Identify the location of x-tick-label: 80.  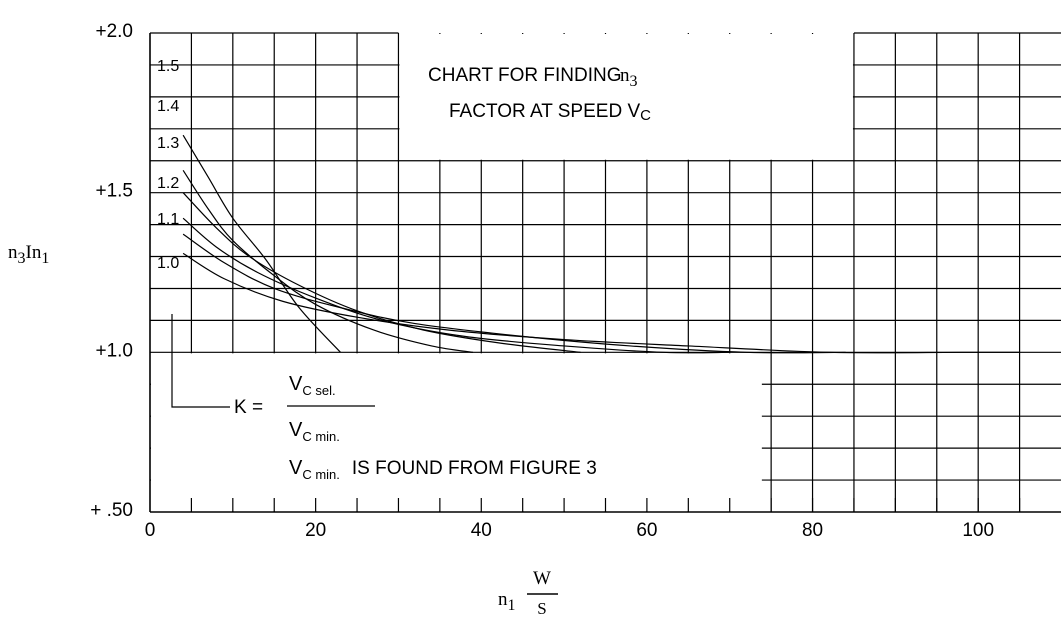
(812, 530).